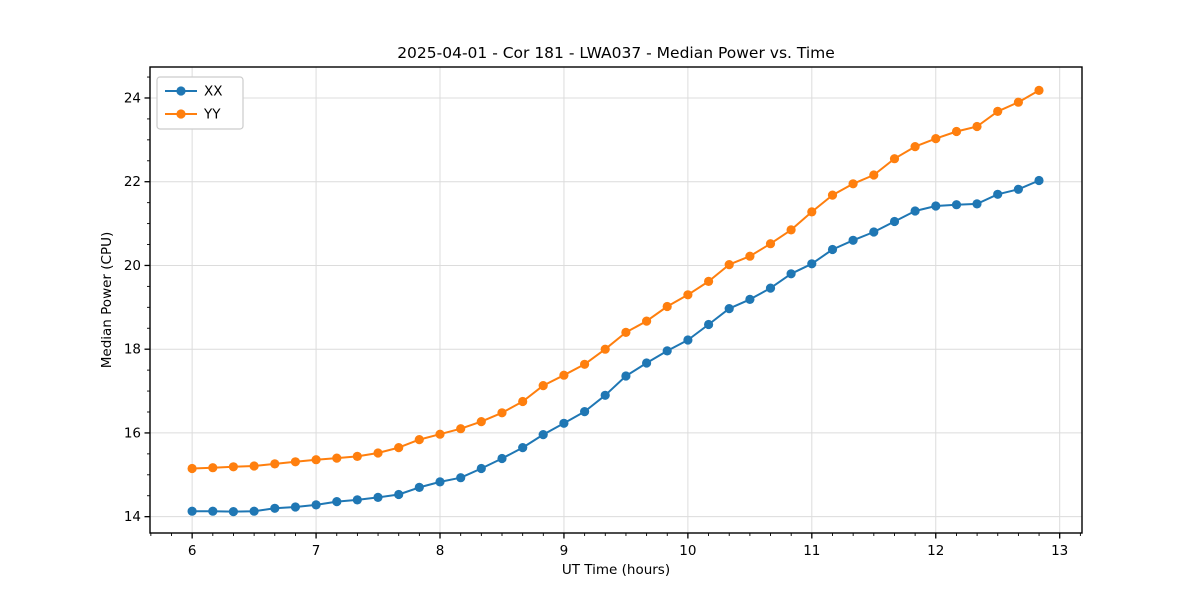 The width and height of the screenshot is (1200, 604). I want to click on x-tick-label: 6, so click(192, 551).